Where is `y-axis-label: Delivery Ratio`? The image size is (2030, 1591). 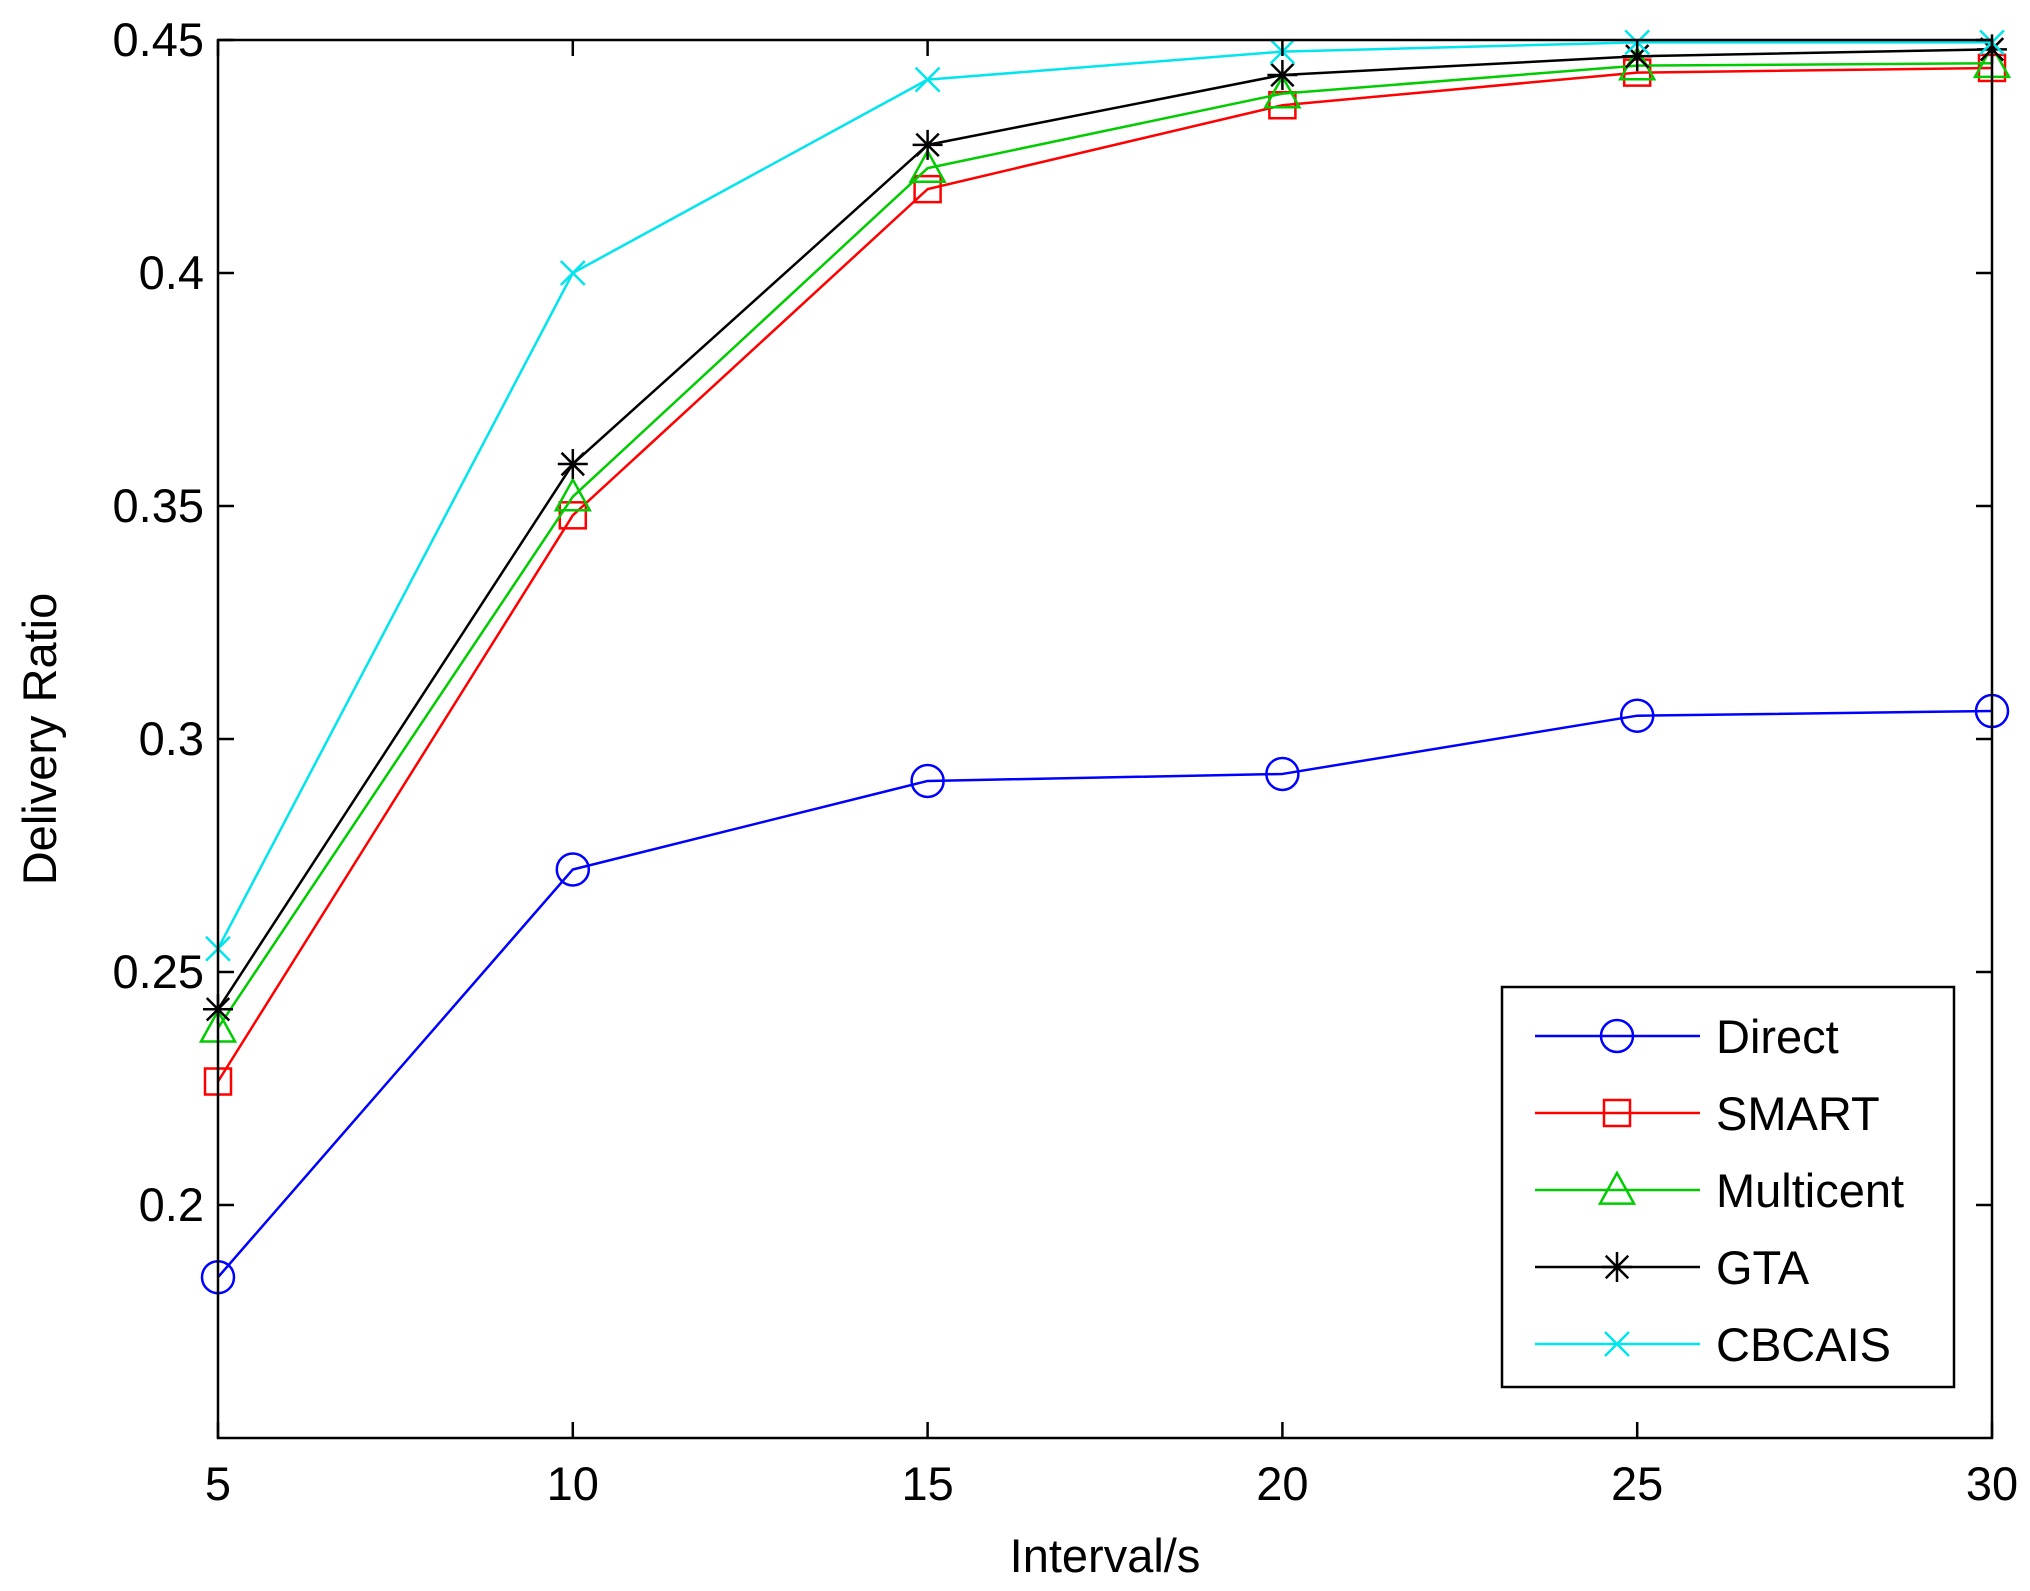 y-axis-label: Delivery Ratio is located at coordinates (39, 739).